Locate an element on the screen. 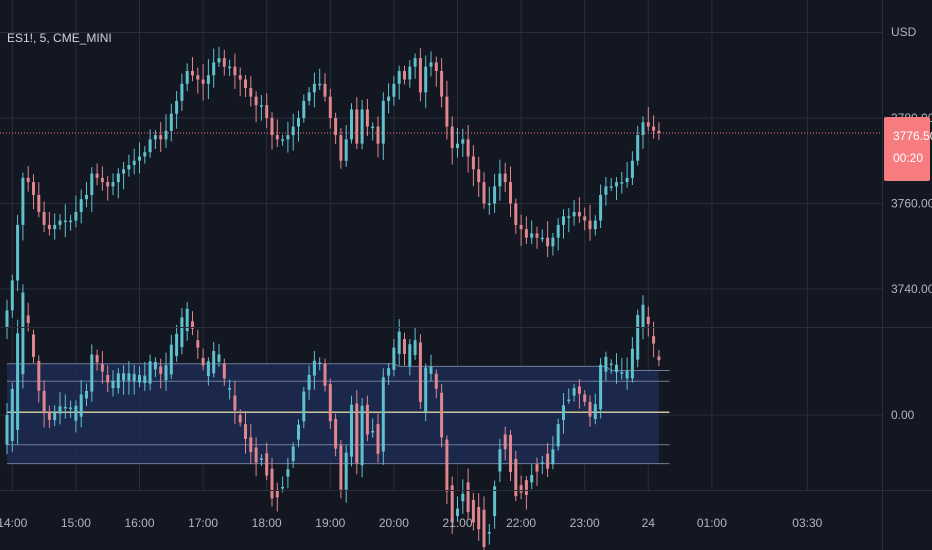 This screenshot has width=932, height=550. last-price-countdown: 00:20 is located at coordinates (908, 158).